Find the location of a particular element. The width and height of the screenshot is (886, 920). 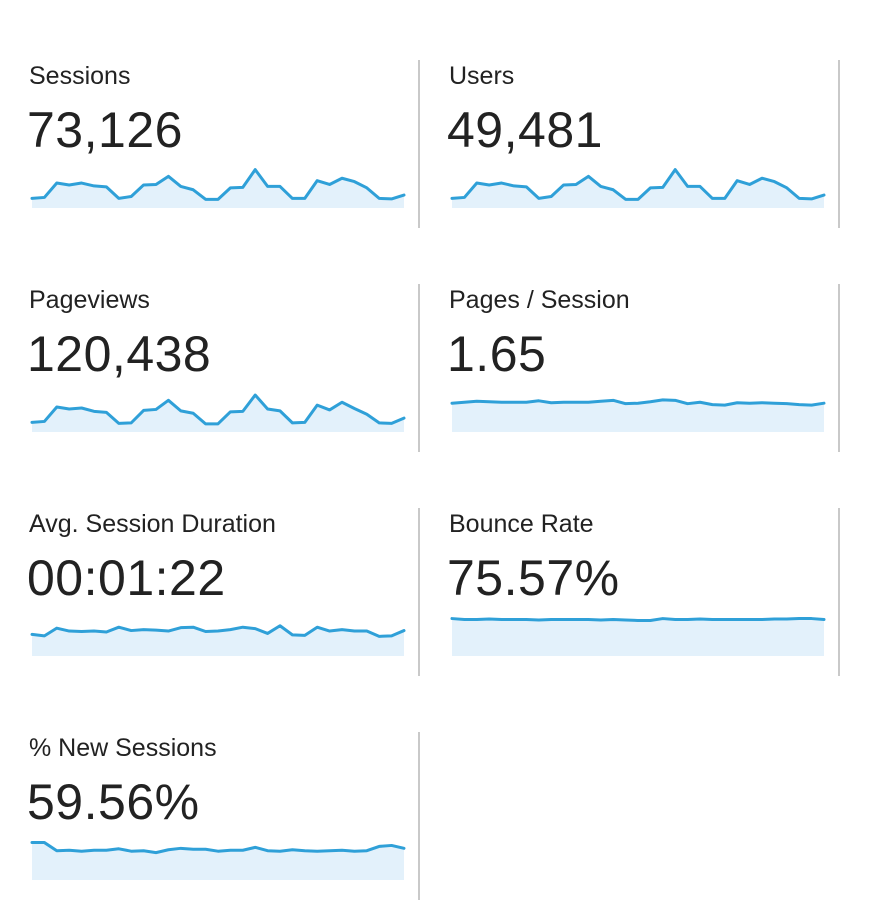

metric-card-pages-per-session: Pages / Session 1.65 is located at coordinates (630, 366).